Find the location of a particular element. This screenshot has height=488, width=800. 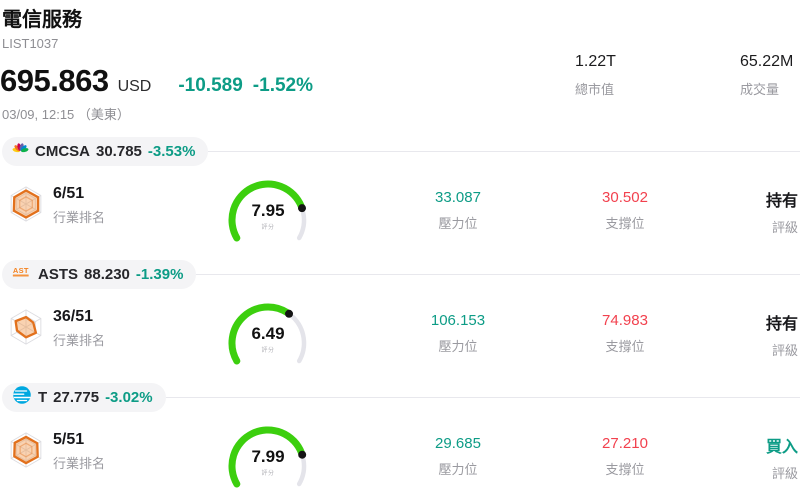

rank-text: 5/51 行業排名 is located at coordinates (79, 450).